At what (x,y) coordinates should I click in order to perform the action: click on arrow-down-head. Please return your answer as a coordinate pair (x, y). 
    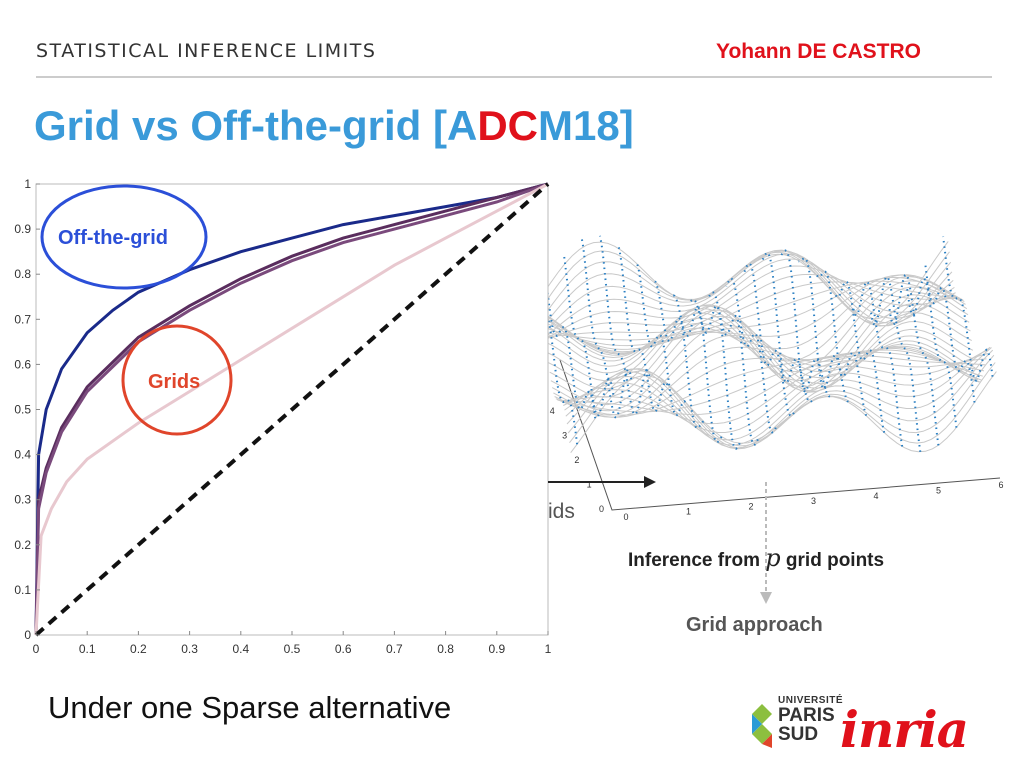
    Looking at the image, I should click on (766, 598).